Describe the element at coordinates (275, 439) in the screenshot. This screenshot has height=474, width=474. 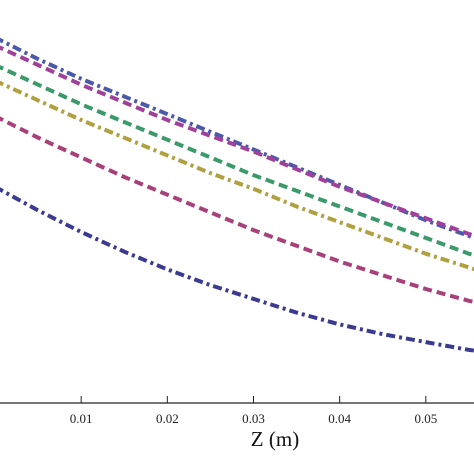
I see `x-axis-title: Z (m)` at that location.